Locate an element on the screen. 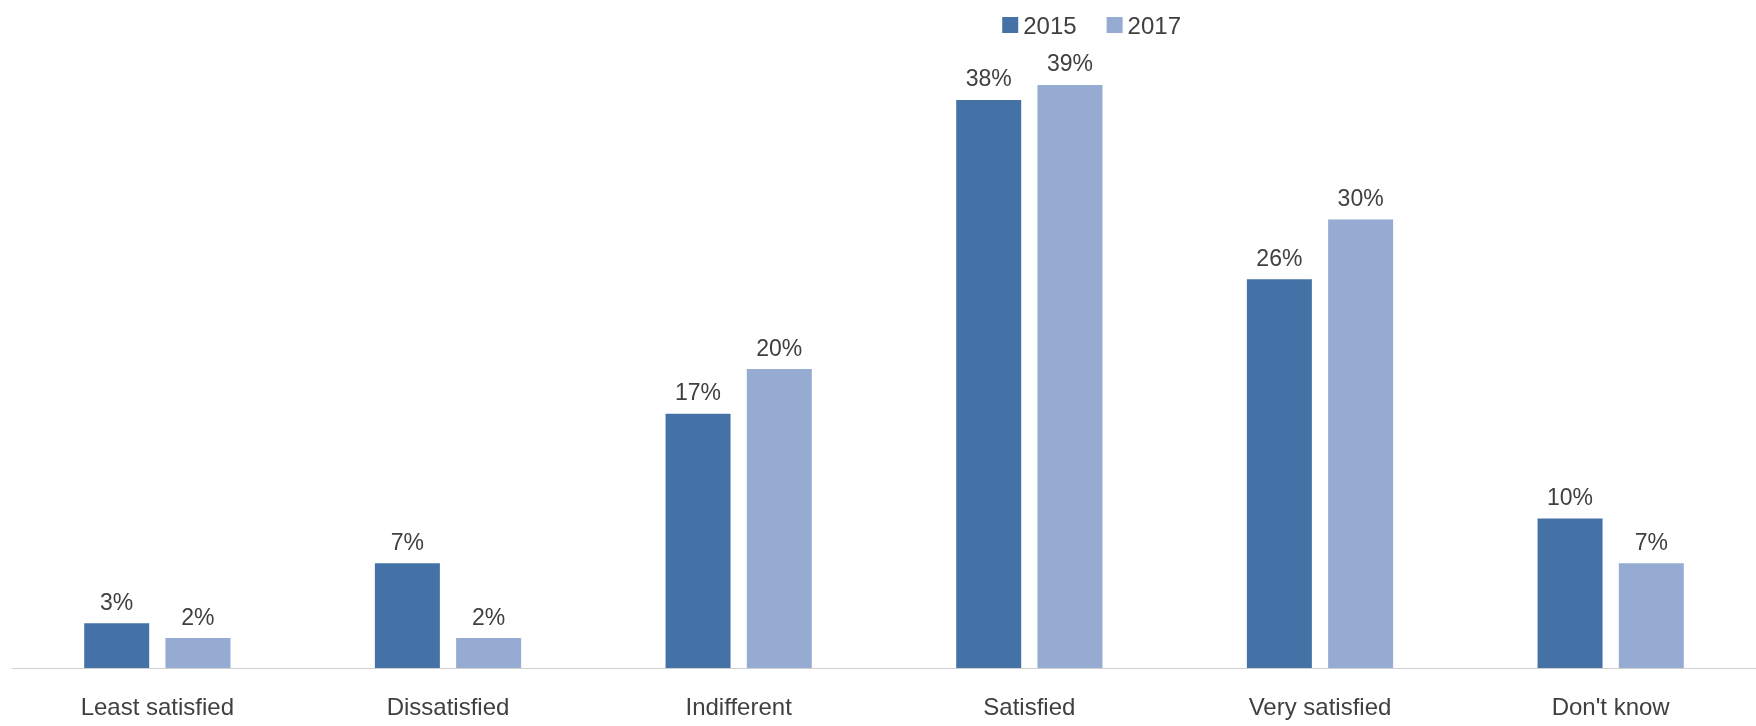 The image size is (1756, 726). data-label: 39% is located at coordinates (1069, 63).